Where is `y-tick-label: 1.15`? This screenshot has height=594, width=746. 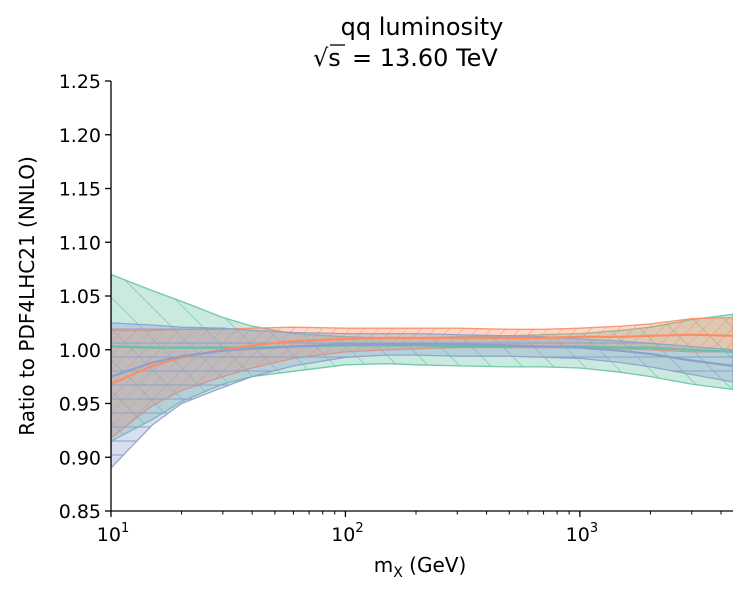
y-tick-label: 1.15 is located at coordinates (80, 190).